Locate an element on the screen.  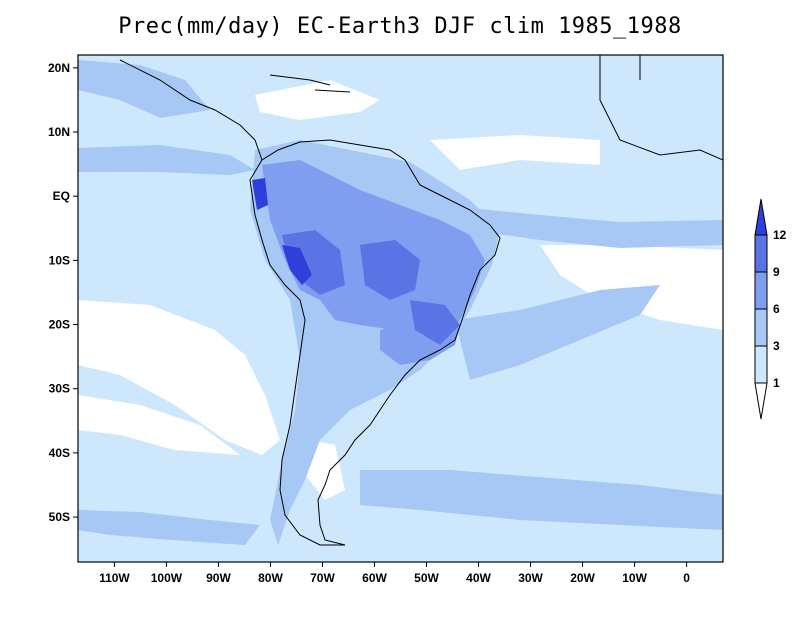
x-tick-label: 20W is located at coordinates (582, 578).